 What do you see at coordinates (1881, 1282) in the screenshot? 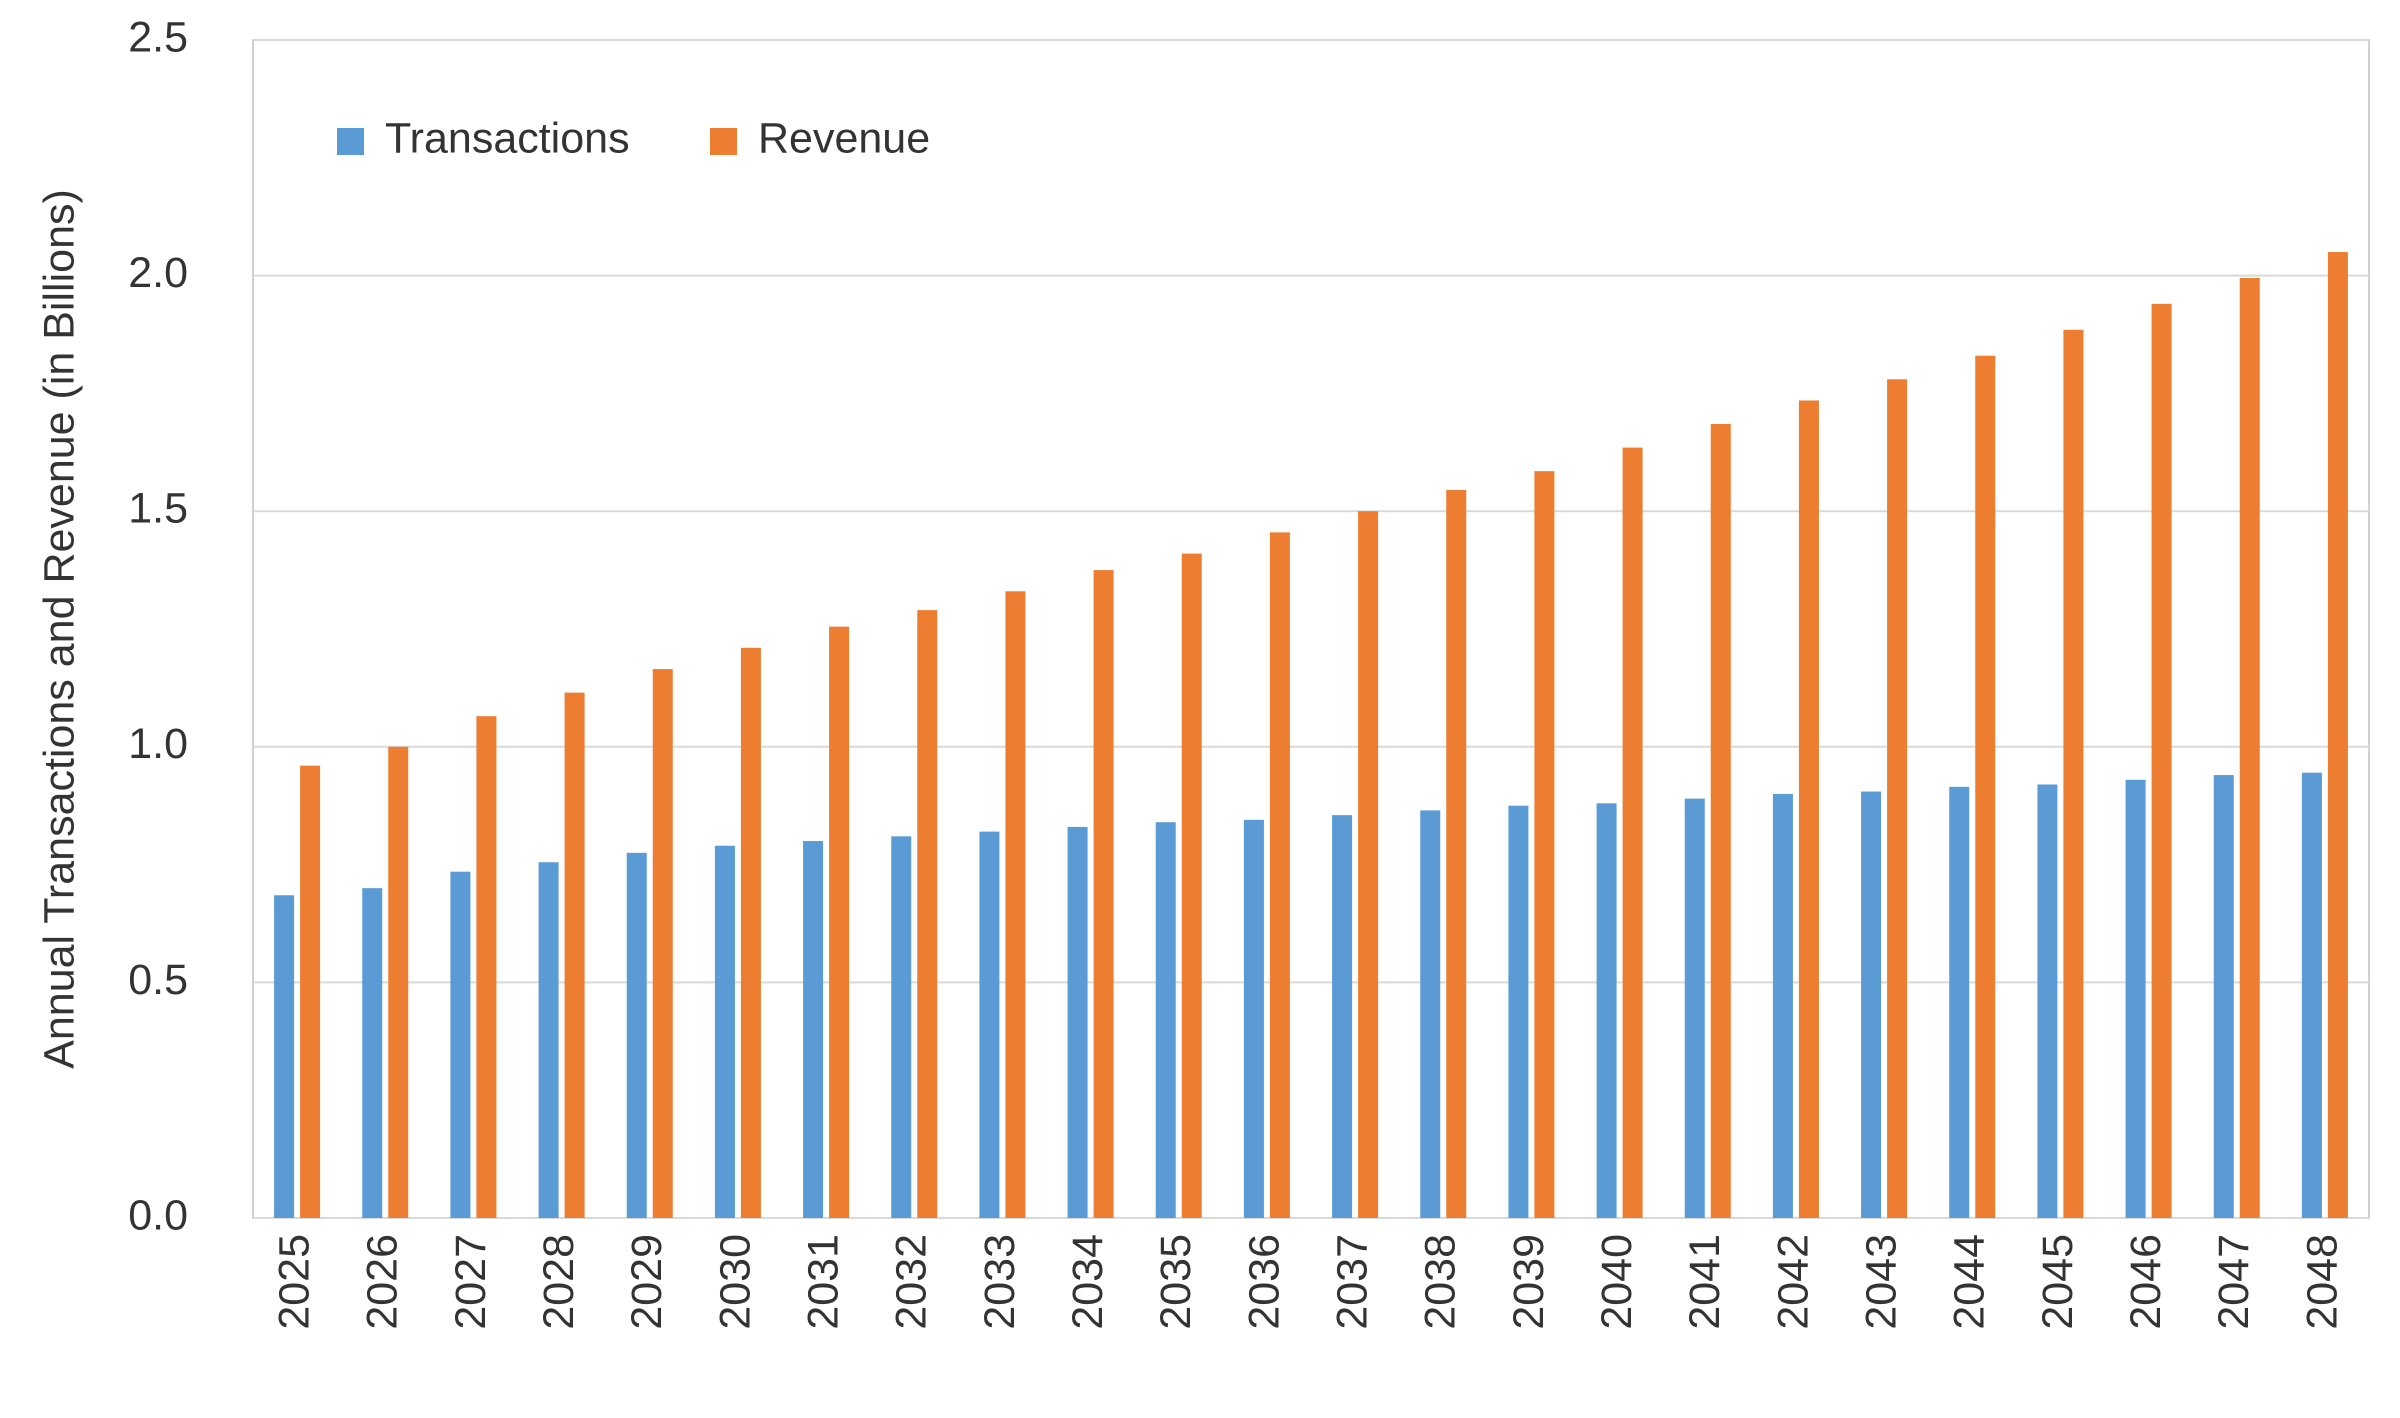
I see `x-tick-label: 2043` at bounding box center [1881, 1282].